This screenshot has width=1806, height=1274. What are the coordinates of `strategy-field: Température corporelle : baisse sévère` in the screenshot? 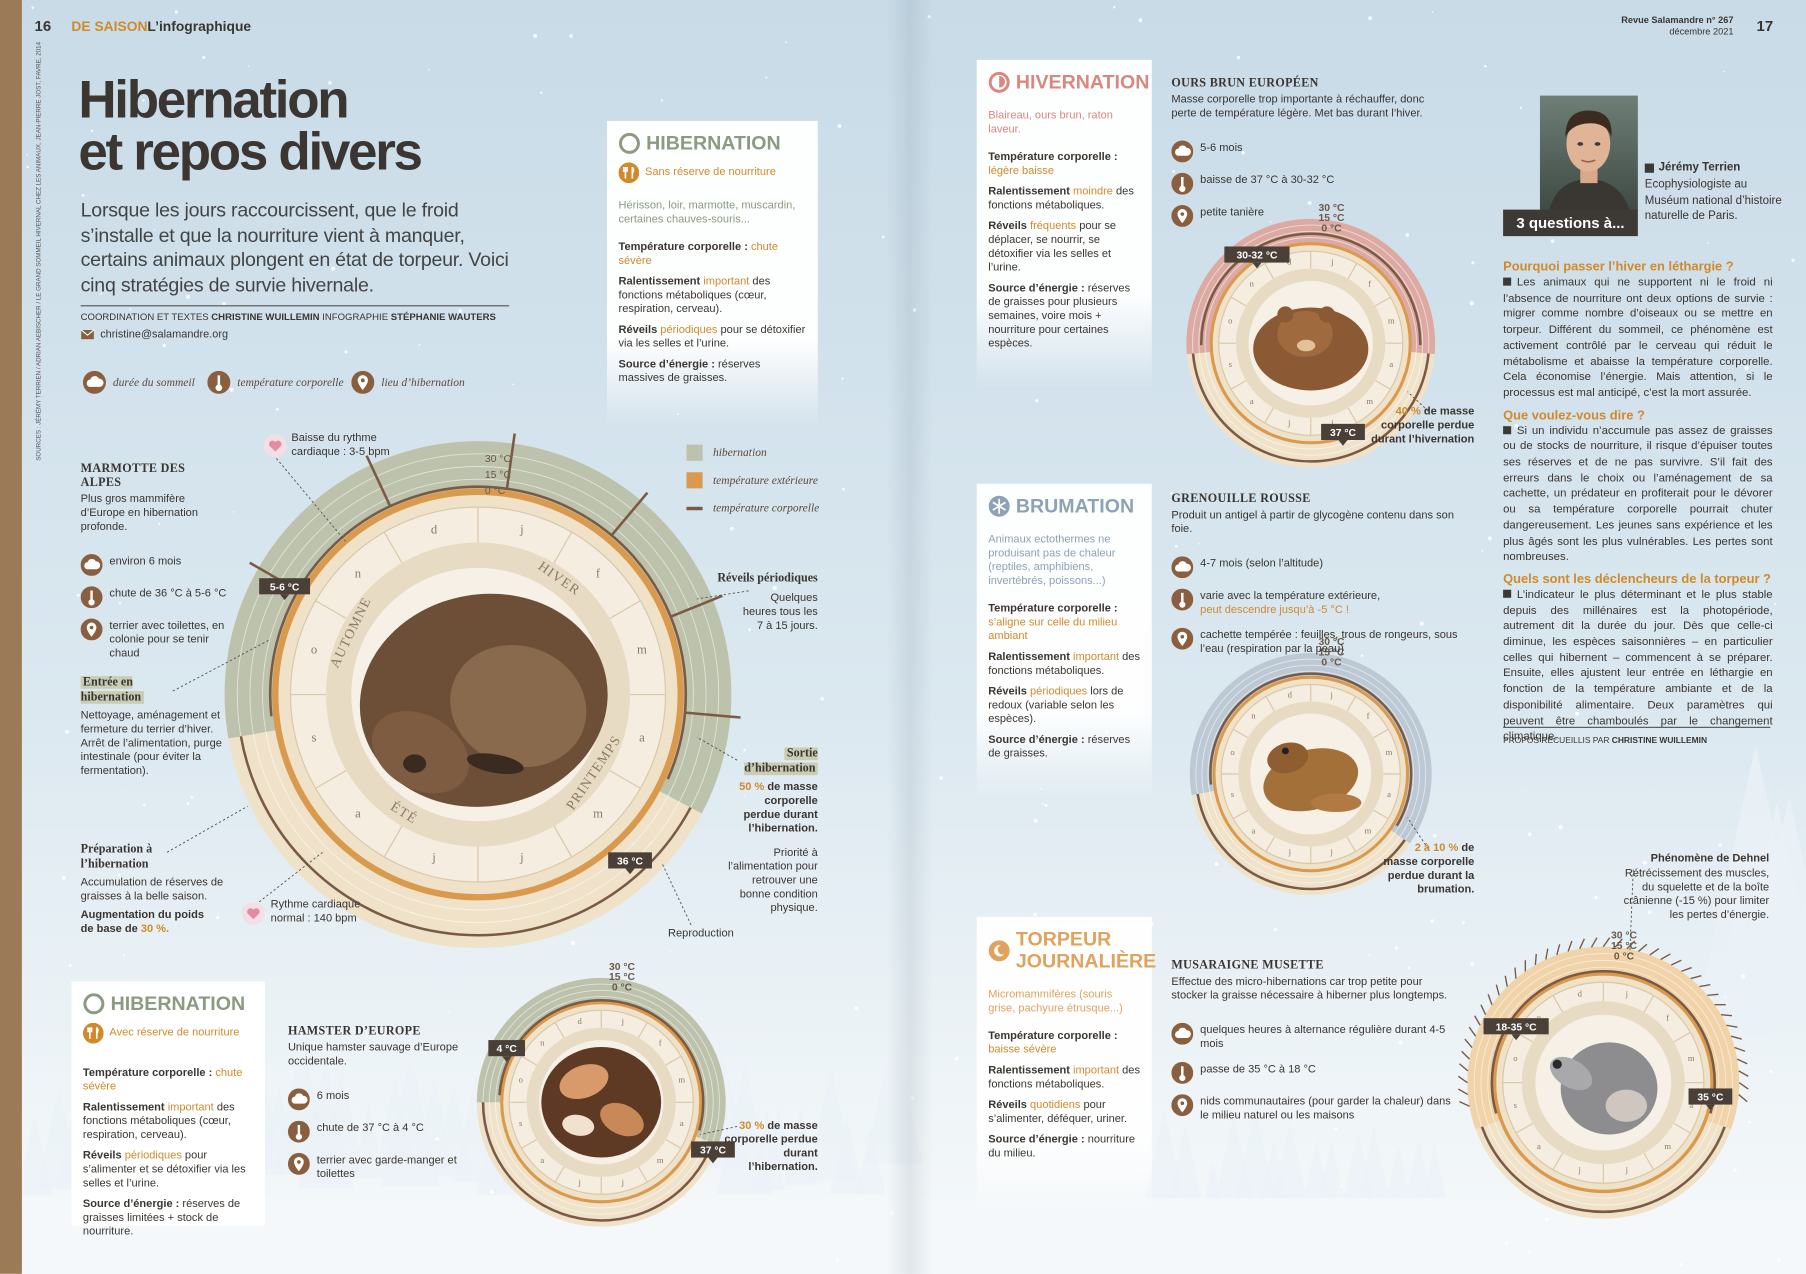 It's located at (1064, 1044).